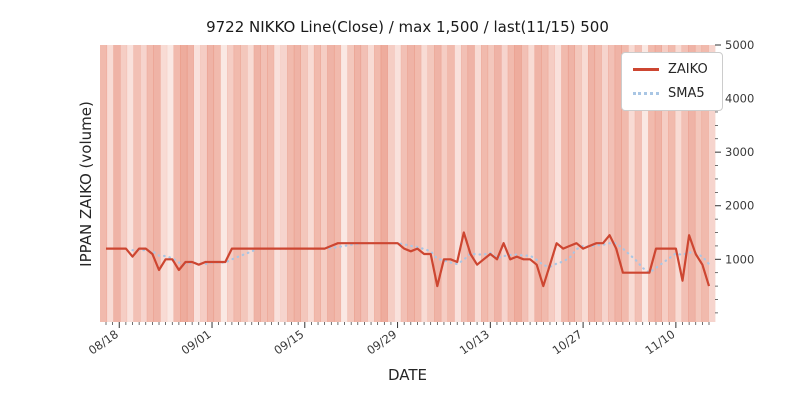  I want to click on zaiko-line-swatch-icon, so click(646, 69).